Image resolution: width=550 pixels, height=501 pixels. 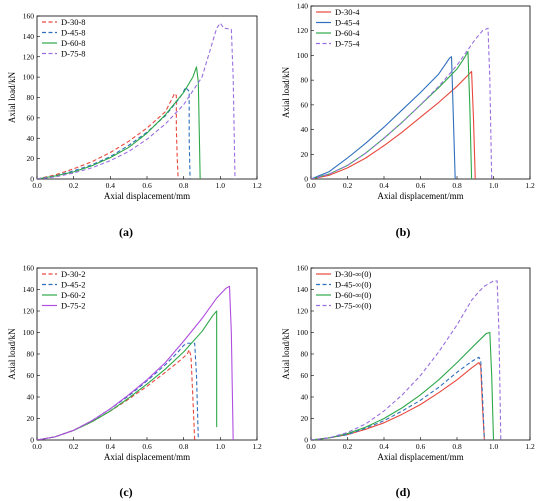 I want to click on legend: D-30-2D-45-2D-60-2D-75-2, so click(x=64, y=290).